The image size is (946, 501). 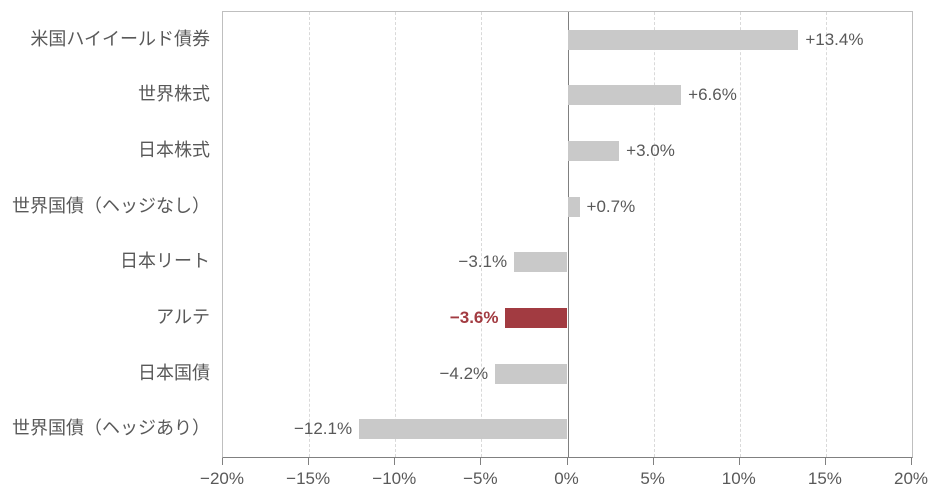 I want to click on x-tick-label: 5%, so click(x=652, y=478).